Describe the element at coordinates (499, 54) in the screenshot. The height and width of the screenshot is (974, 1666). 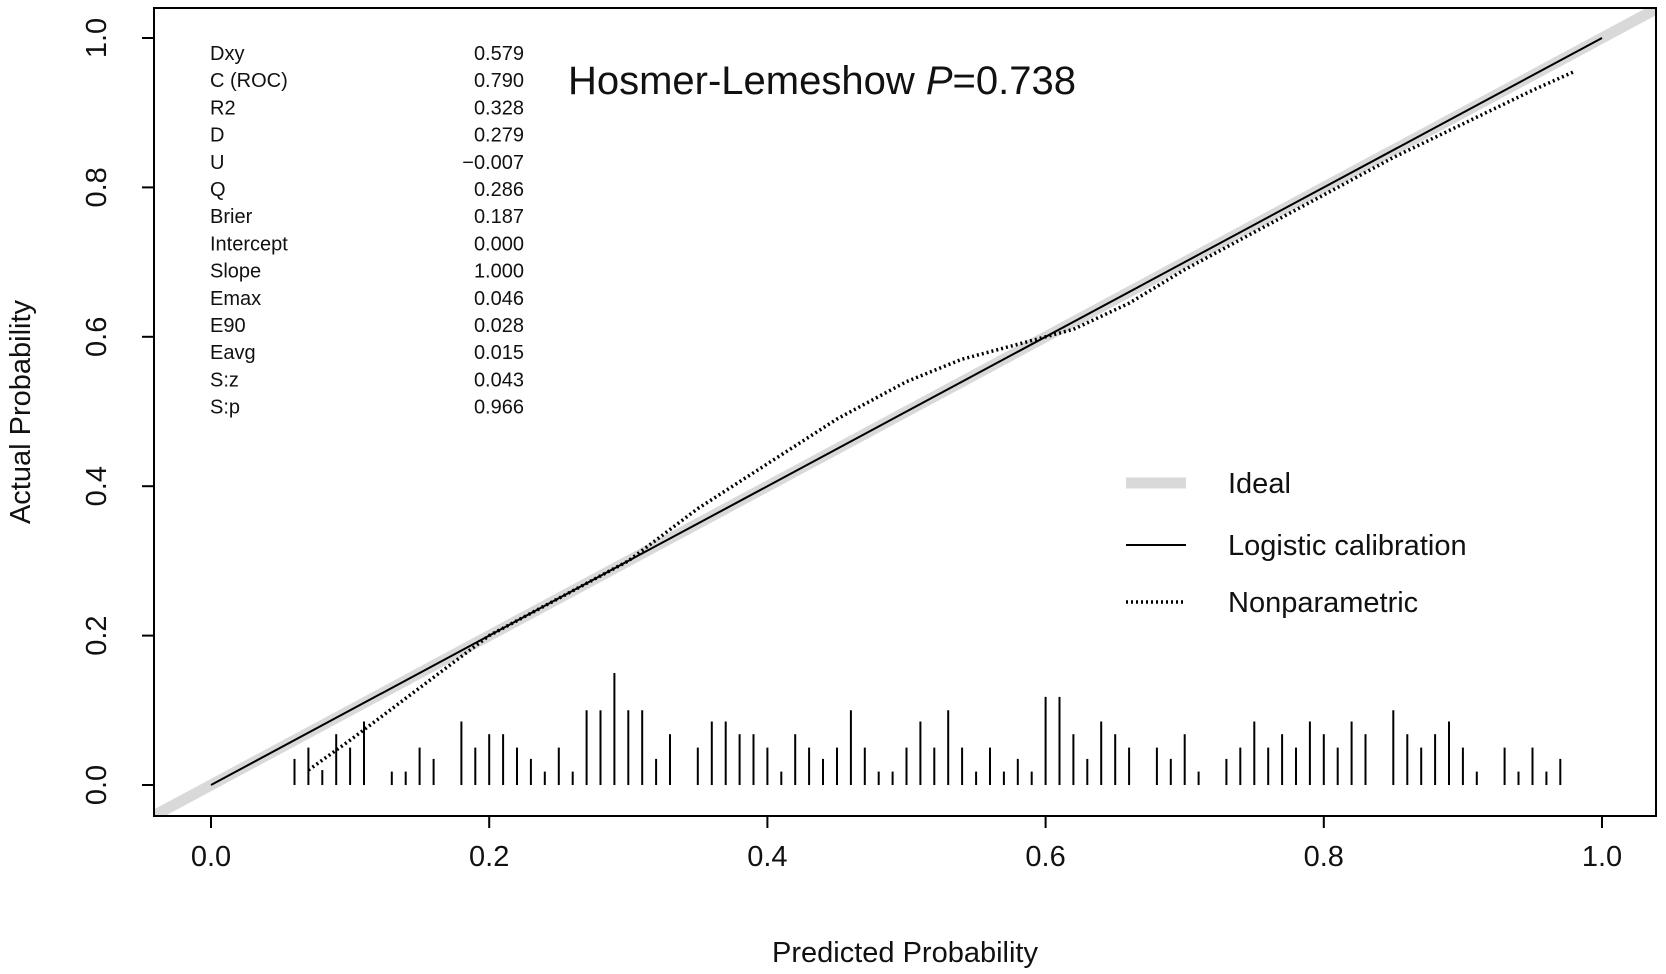
I see `stat-value: 0.579` at that location.